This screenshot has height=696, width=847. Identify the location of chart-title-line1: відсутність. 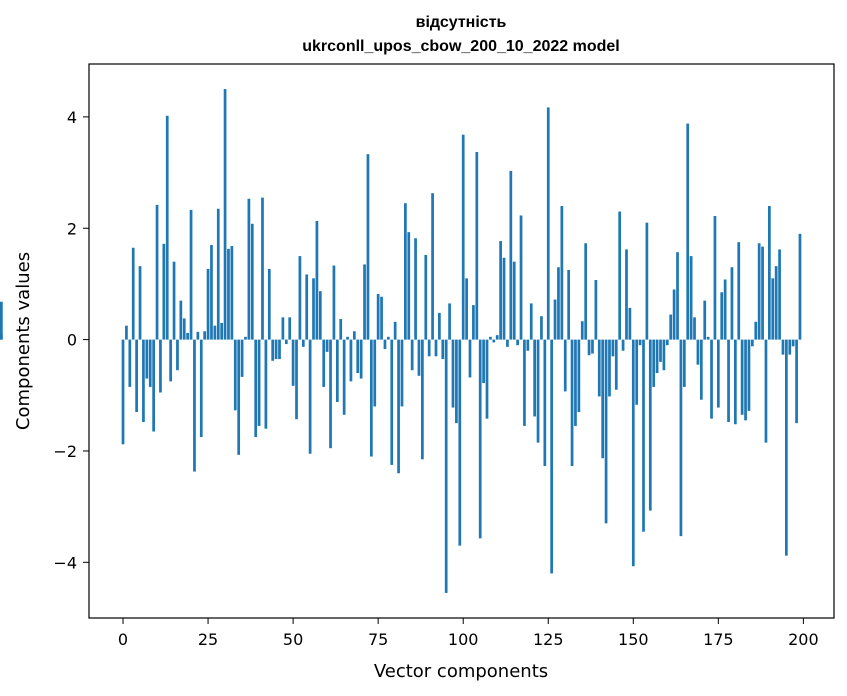
(461, 22).